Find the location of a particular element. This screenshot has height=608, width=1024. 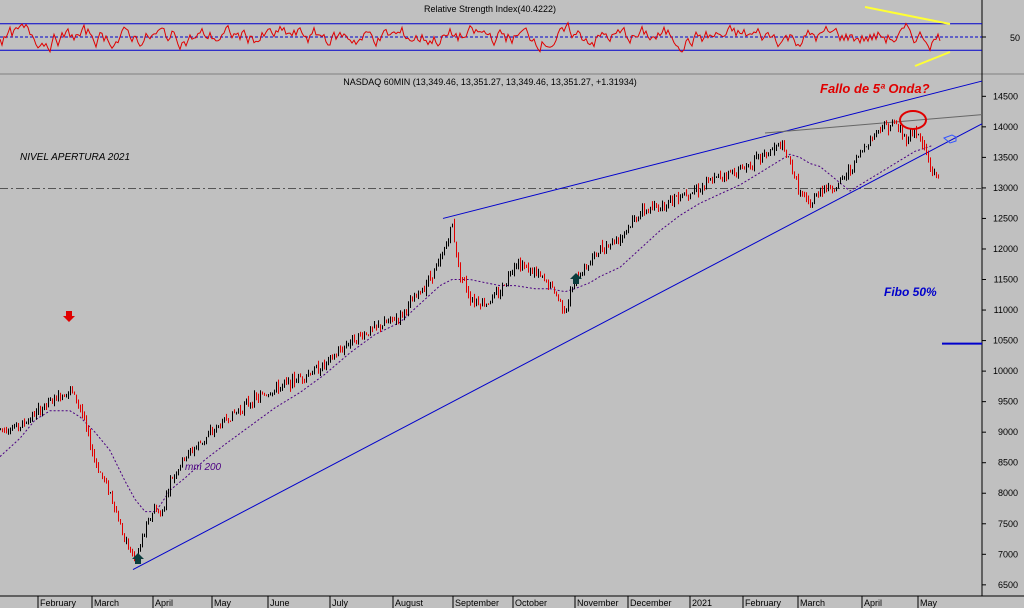

x-tick-label: November is located at coordinates (598, 603).